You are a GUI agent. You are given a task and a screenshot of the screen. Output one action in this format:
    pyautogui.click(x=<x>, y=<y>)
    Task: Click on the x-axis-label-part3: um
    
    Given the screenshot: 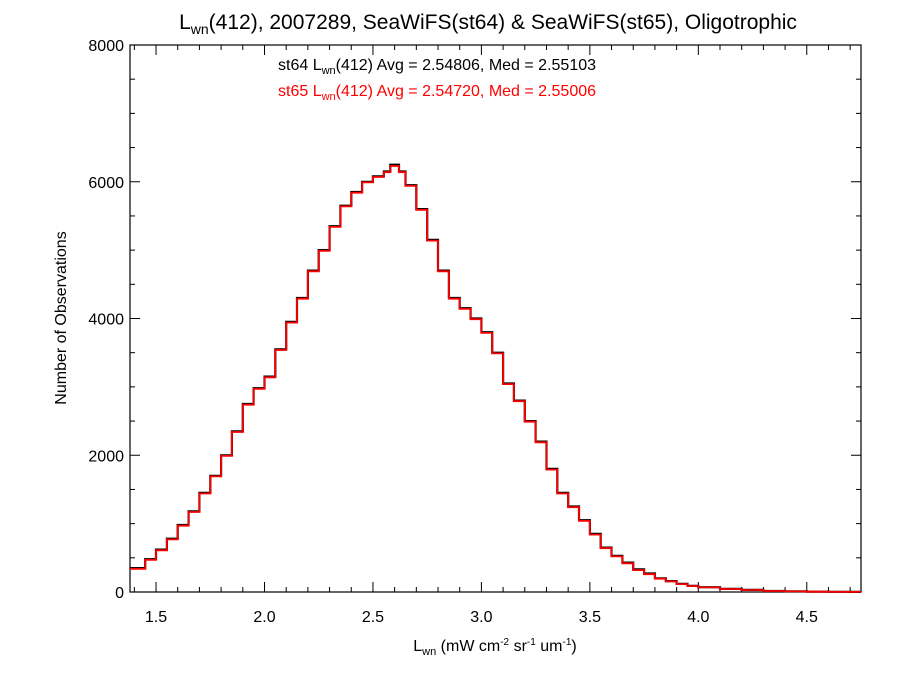 What is the action you would take?
    pyautogui.click(x=549, y=646)
    